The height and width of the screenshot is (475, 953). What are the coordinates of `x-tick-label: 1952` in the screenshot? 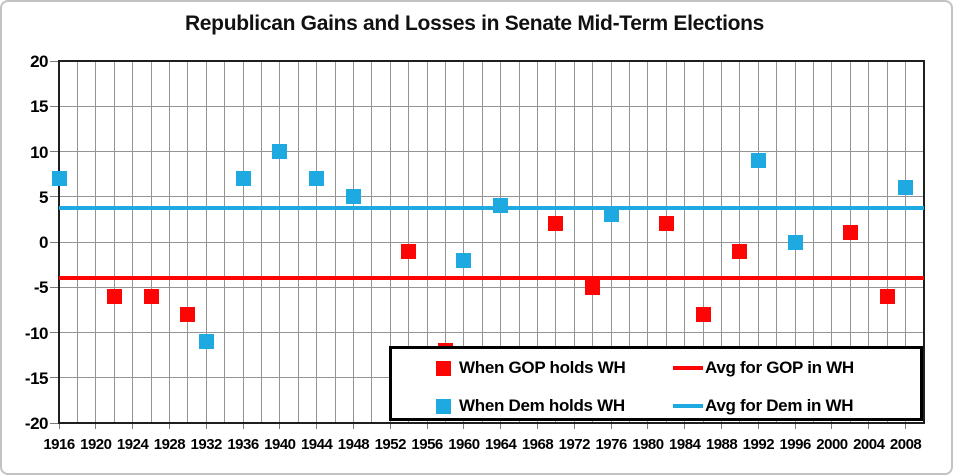 It's located at (390, 444).